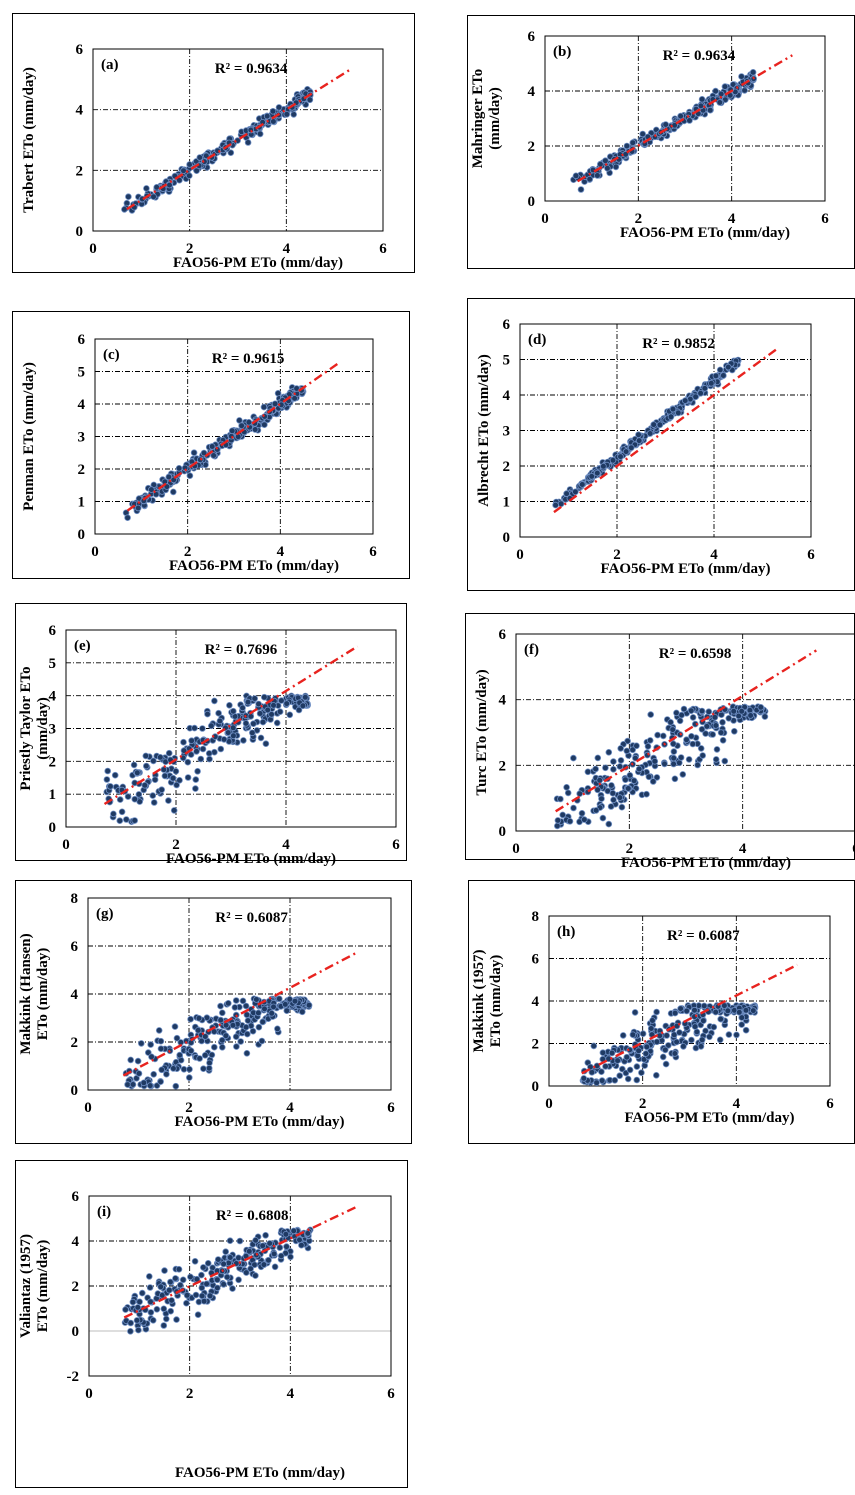 This screenshot has height=1495, width=855. What do you see at coordinates (703, 936) in the screenshot?
I see `r-squared-annotation: R² = 0.6087` at bounding box center [703, 936].